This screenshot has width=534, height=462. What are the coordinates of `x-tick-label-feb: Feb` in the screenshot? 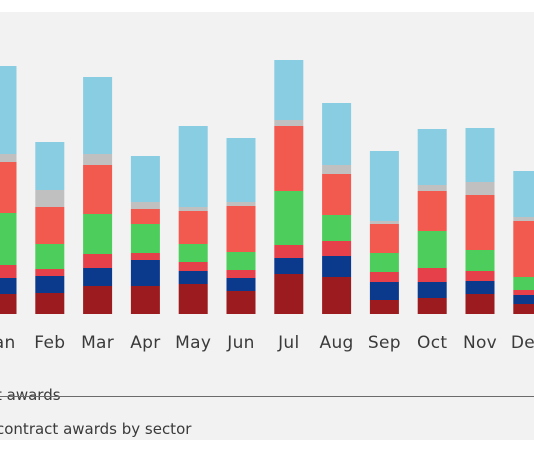 It's located at (49, 343).